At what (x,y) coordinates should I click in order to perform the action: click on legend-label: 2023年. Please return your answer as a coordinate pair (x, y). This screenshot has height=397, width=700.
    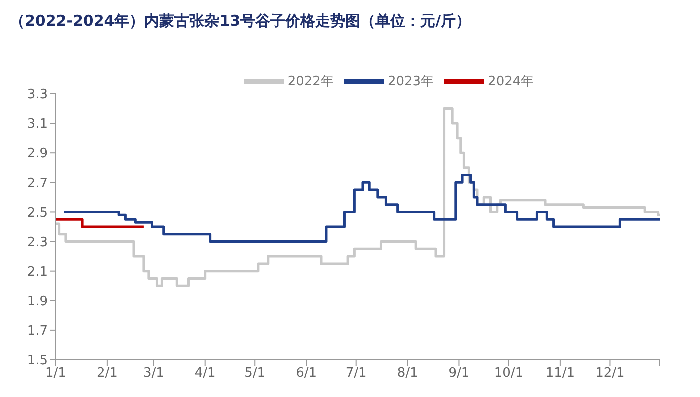
    Looking at the image, I should click on (411, 82).